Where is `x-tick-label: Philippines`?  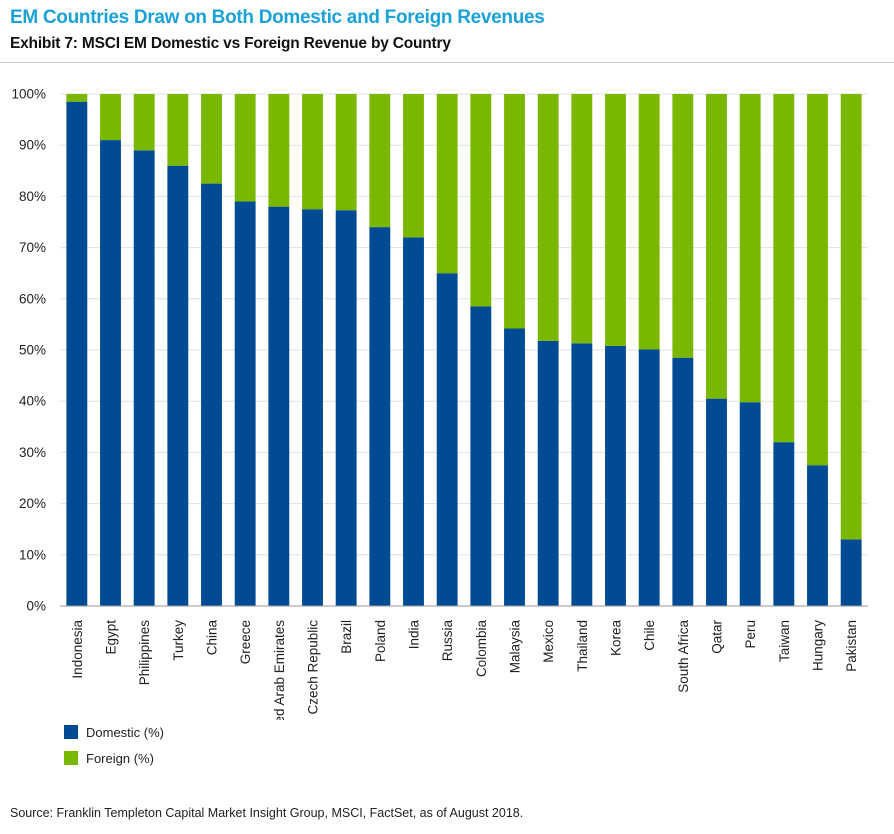 x-tick-label: Philippines is located at coordinates (144, 653).